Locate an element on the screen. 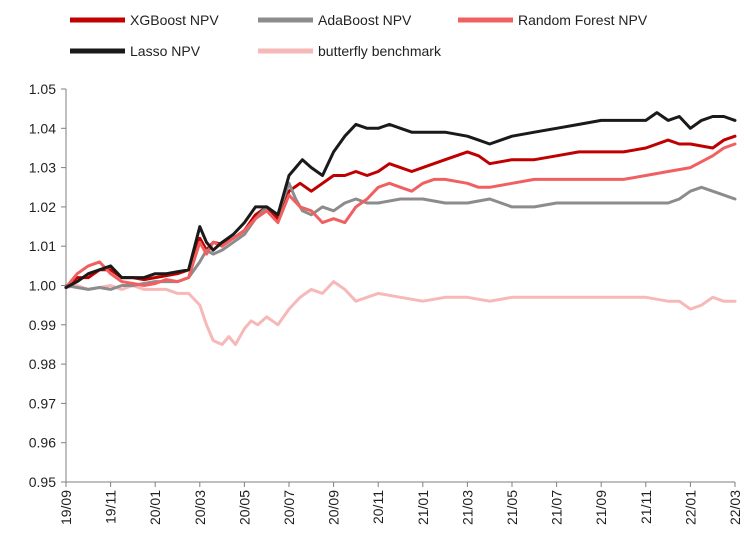 This screenshot has width=744, height=545. x-tick-label: 21/03 is located at coordinates (467, 507).